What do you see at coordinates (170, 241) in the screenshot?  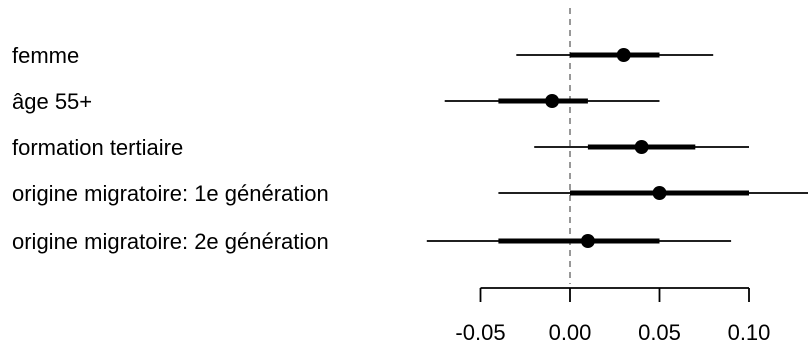 I see `category-label: origine migratoire: 2e génération` at bounding box center [170, 241].